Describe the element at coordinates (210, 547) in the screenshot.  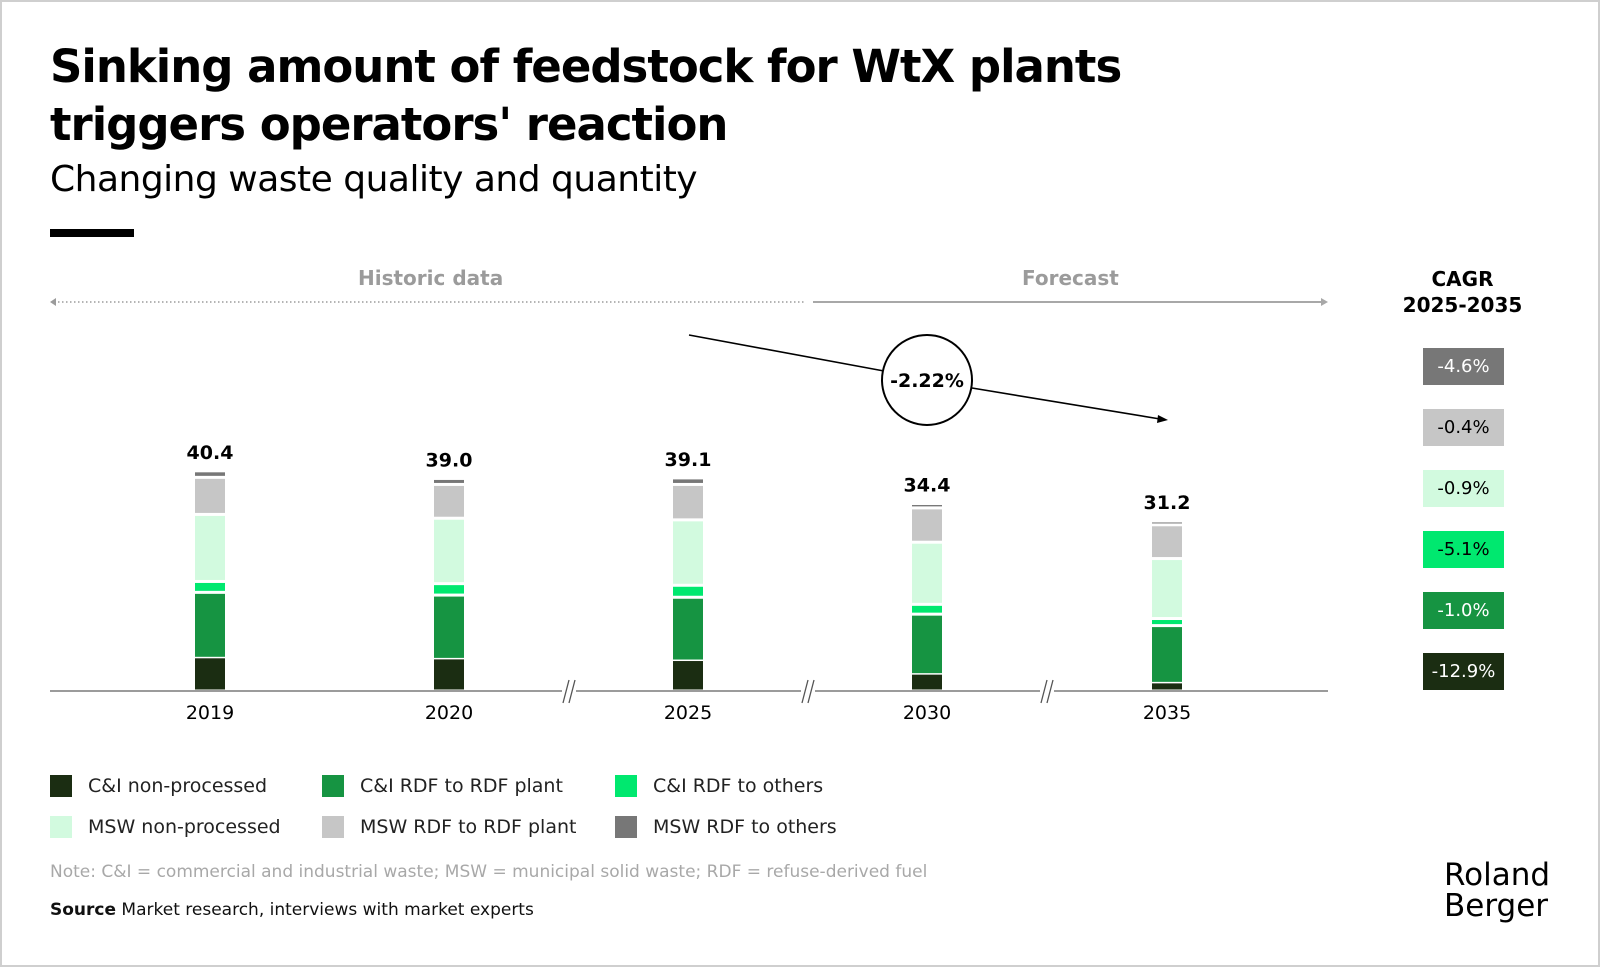
I see `bar-segment-msw-non-processed-2019` at that location.